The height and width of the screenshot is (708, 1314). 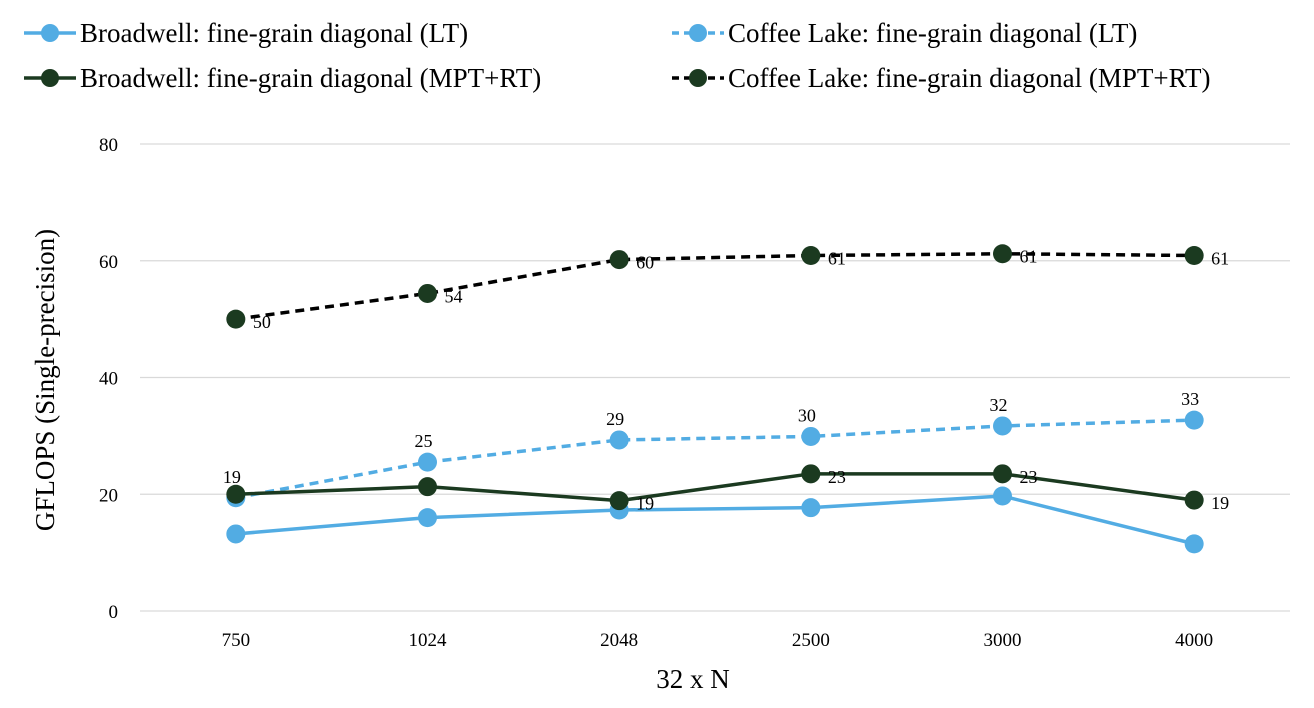 What do you see at coordinates (1194, 640) in the screenshot?
I see `x-tick-label: 4000` at bounding box center [1194, 640].